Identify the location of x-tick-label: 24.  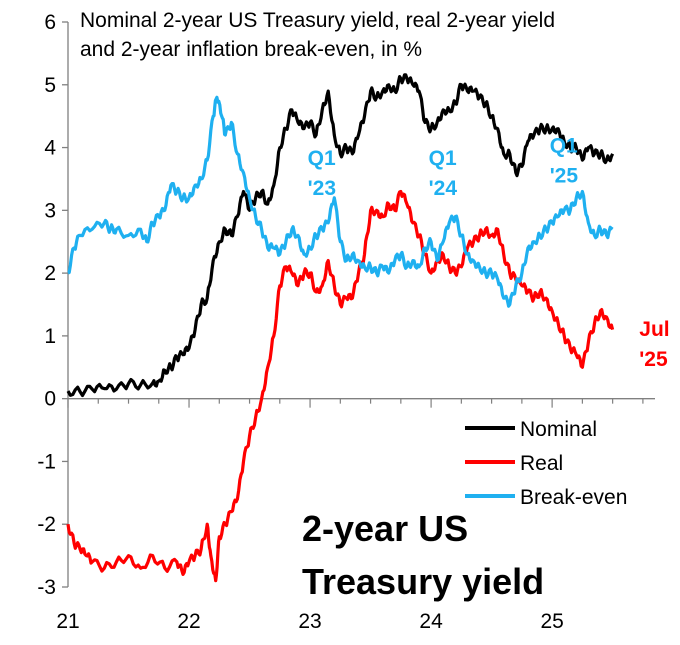
(431, 621).